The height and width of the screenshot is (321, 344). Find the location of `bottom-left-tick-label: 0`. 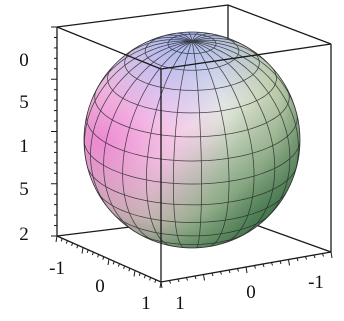

bottom-left-tick-label: 0 is located at coordinates (100, 286).